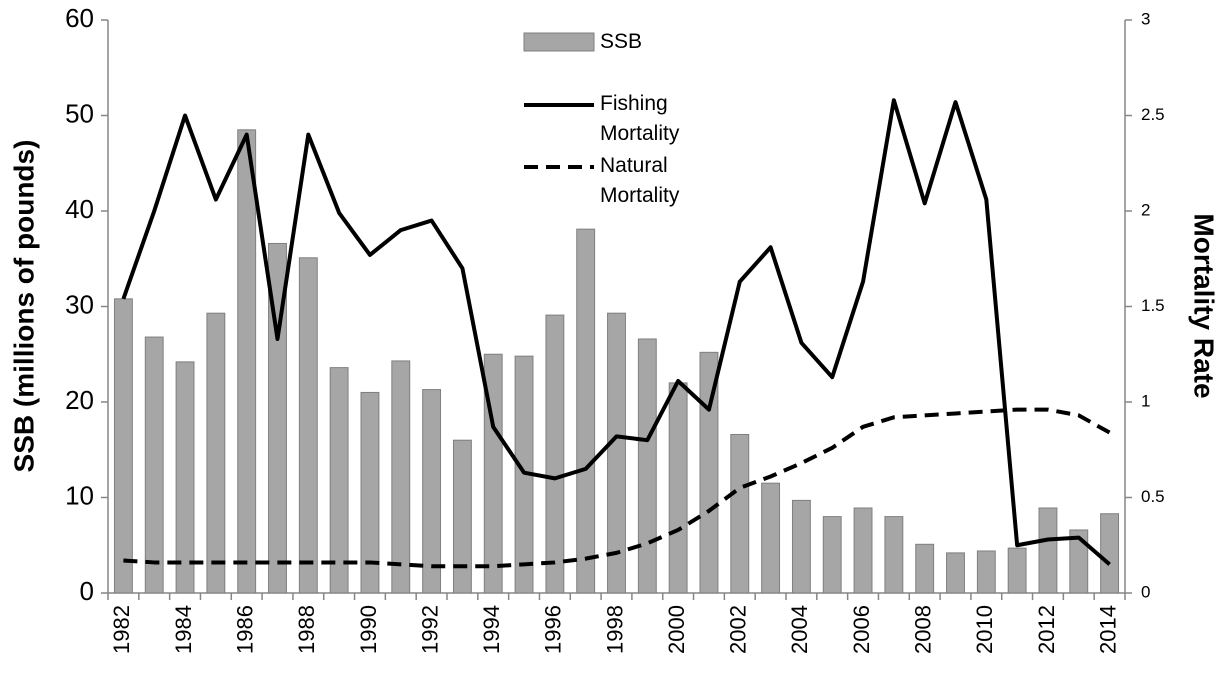  Describe the element at coordinates (1153, 114) in the screenshot. I see `y2-tick-label: 2.5` at that location.